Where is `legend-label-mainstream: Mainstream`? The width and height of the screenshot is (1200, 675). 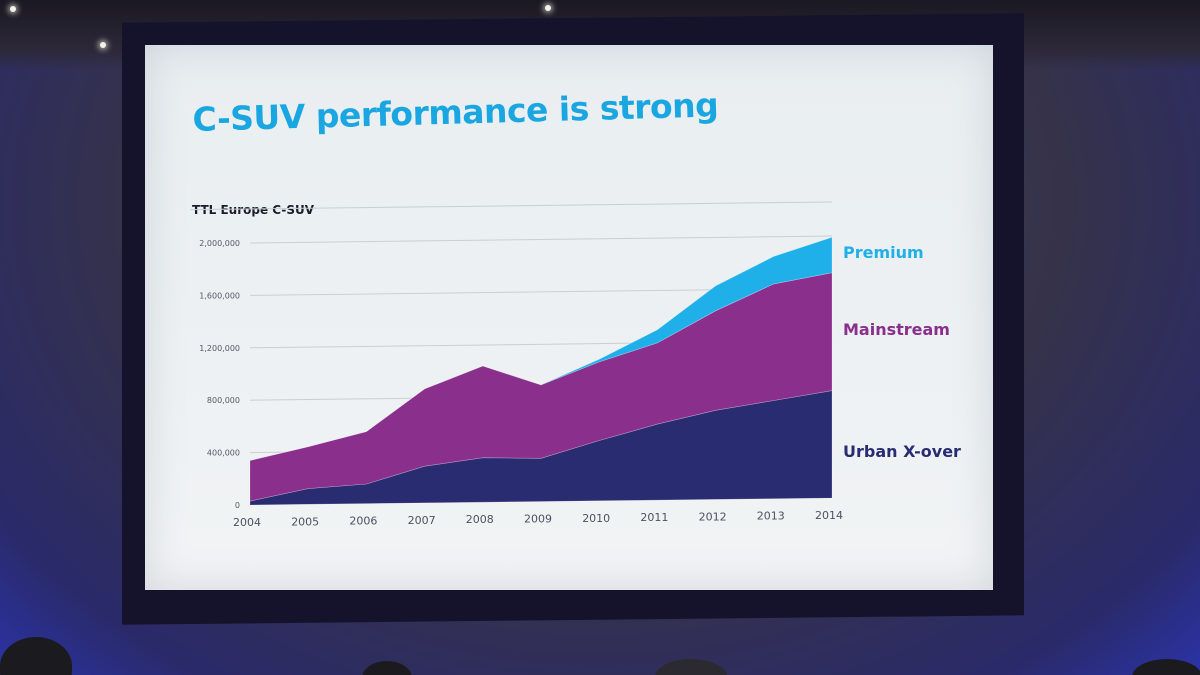
legend-label-mainstream: Mainstream is located at coordinates (896, 329).